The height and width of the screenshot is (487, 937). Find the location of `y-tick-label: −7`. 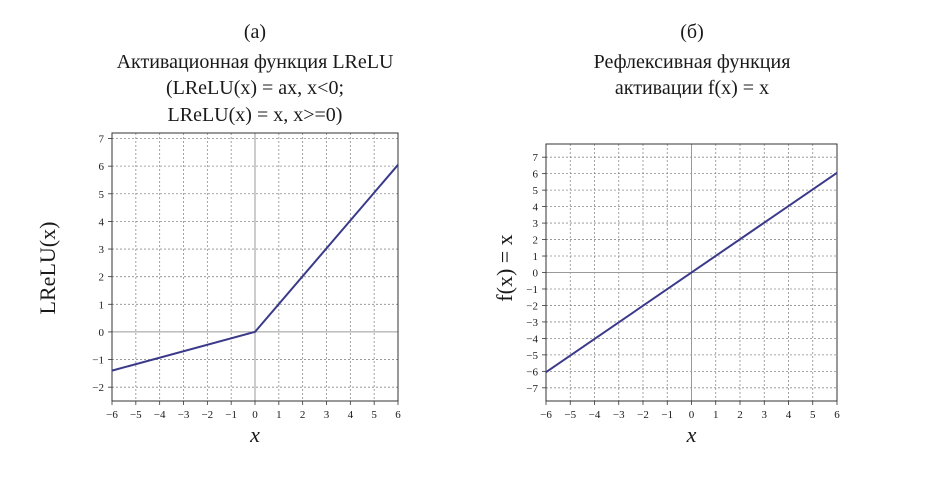

y-tick-label: −7 is located at coordinates (532, 389).